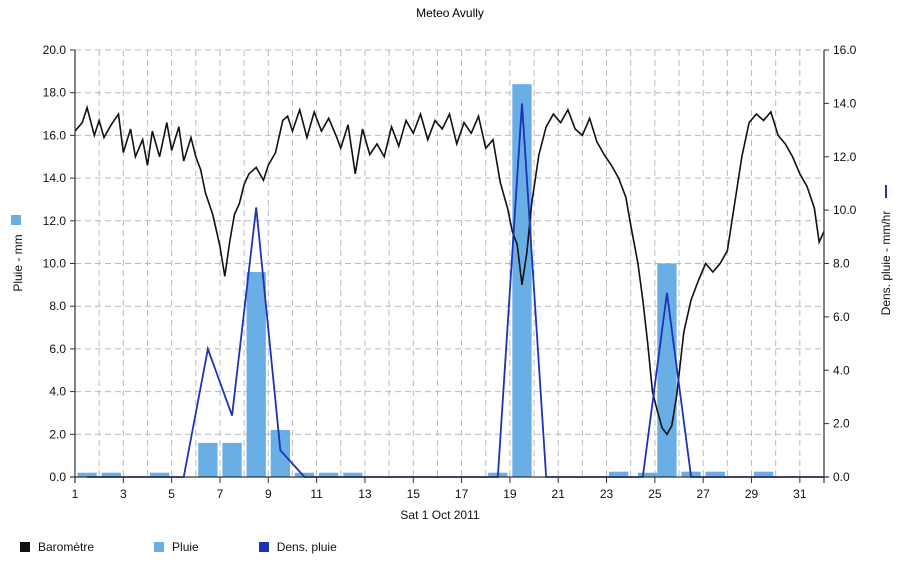 Image resolution: width=900 pixels, height=569 pixels. I want to click on y-left-tick-label: 6.0, so click(57, 349).